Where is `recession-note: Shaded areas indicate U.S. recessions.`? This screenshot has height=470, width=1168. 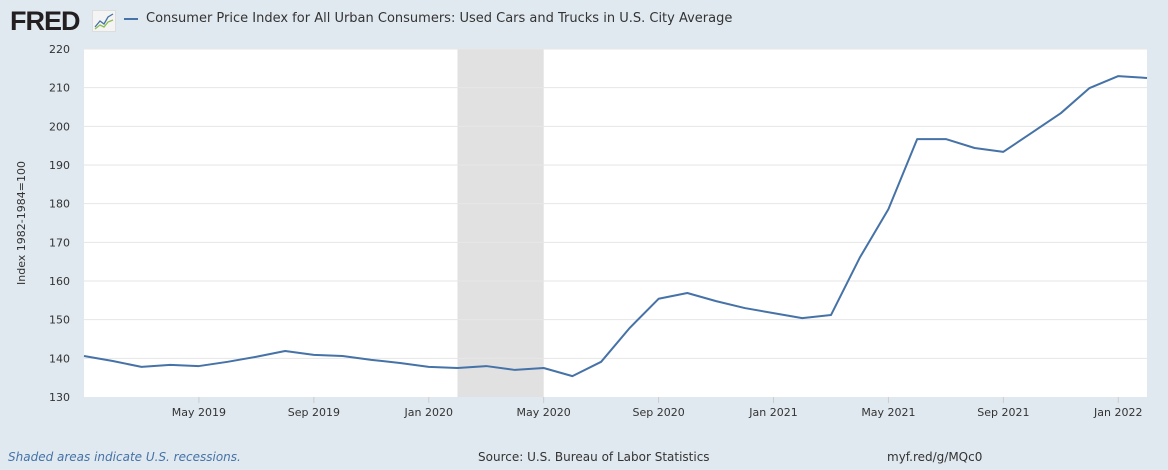
recession-note: Shaded areas indicate U.S. recessions. is located at coordinates (124, 457).